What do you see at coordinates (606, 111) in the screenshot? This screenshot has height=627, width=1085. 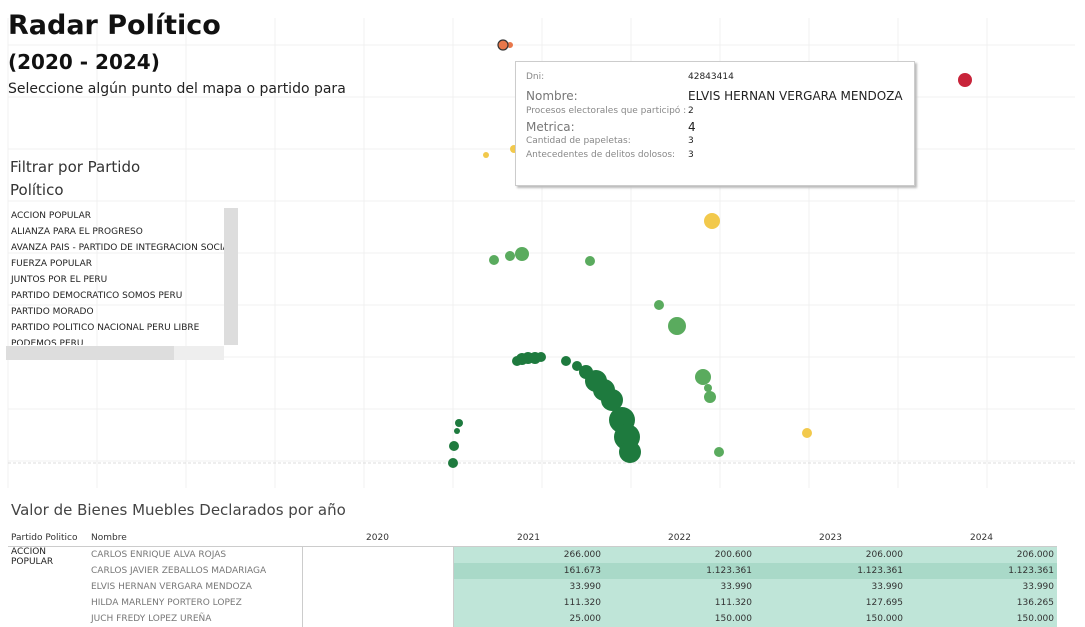 I see `tooltip-label: Procesos electorales que participó :` at bounding box center [606, 111].